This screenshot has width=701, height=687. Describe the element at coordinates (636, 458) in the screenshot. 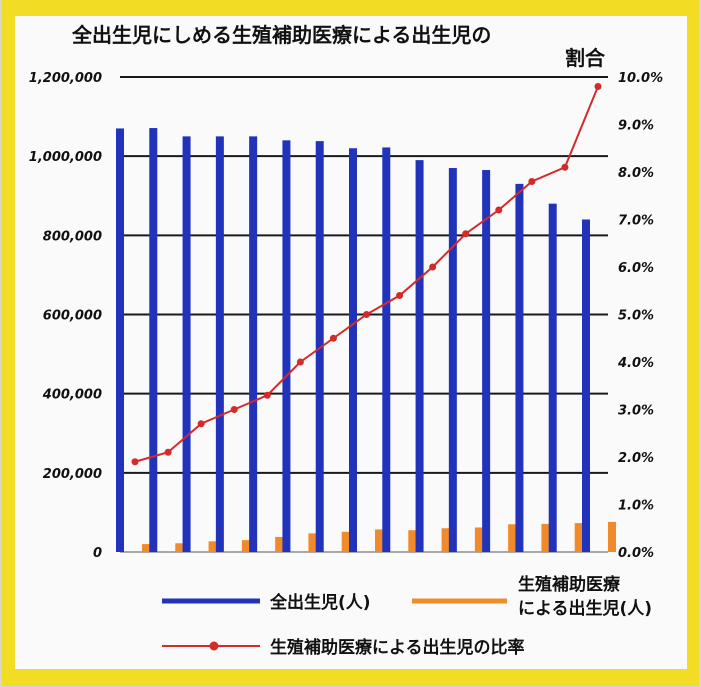

I see `right-tick-label: 2.0%` at that location.